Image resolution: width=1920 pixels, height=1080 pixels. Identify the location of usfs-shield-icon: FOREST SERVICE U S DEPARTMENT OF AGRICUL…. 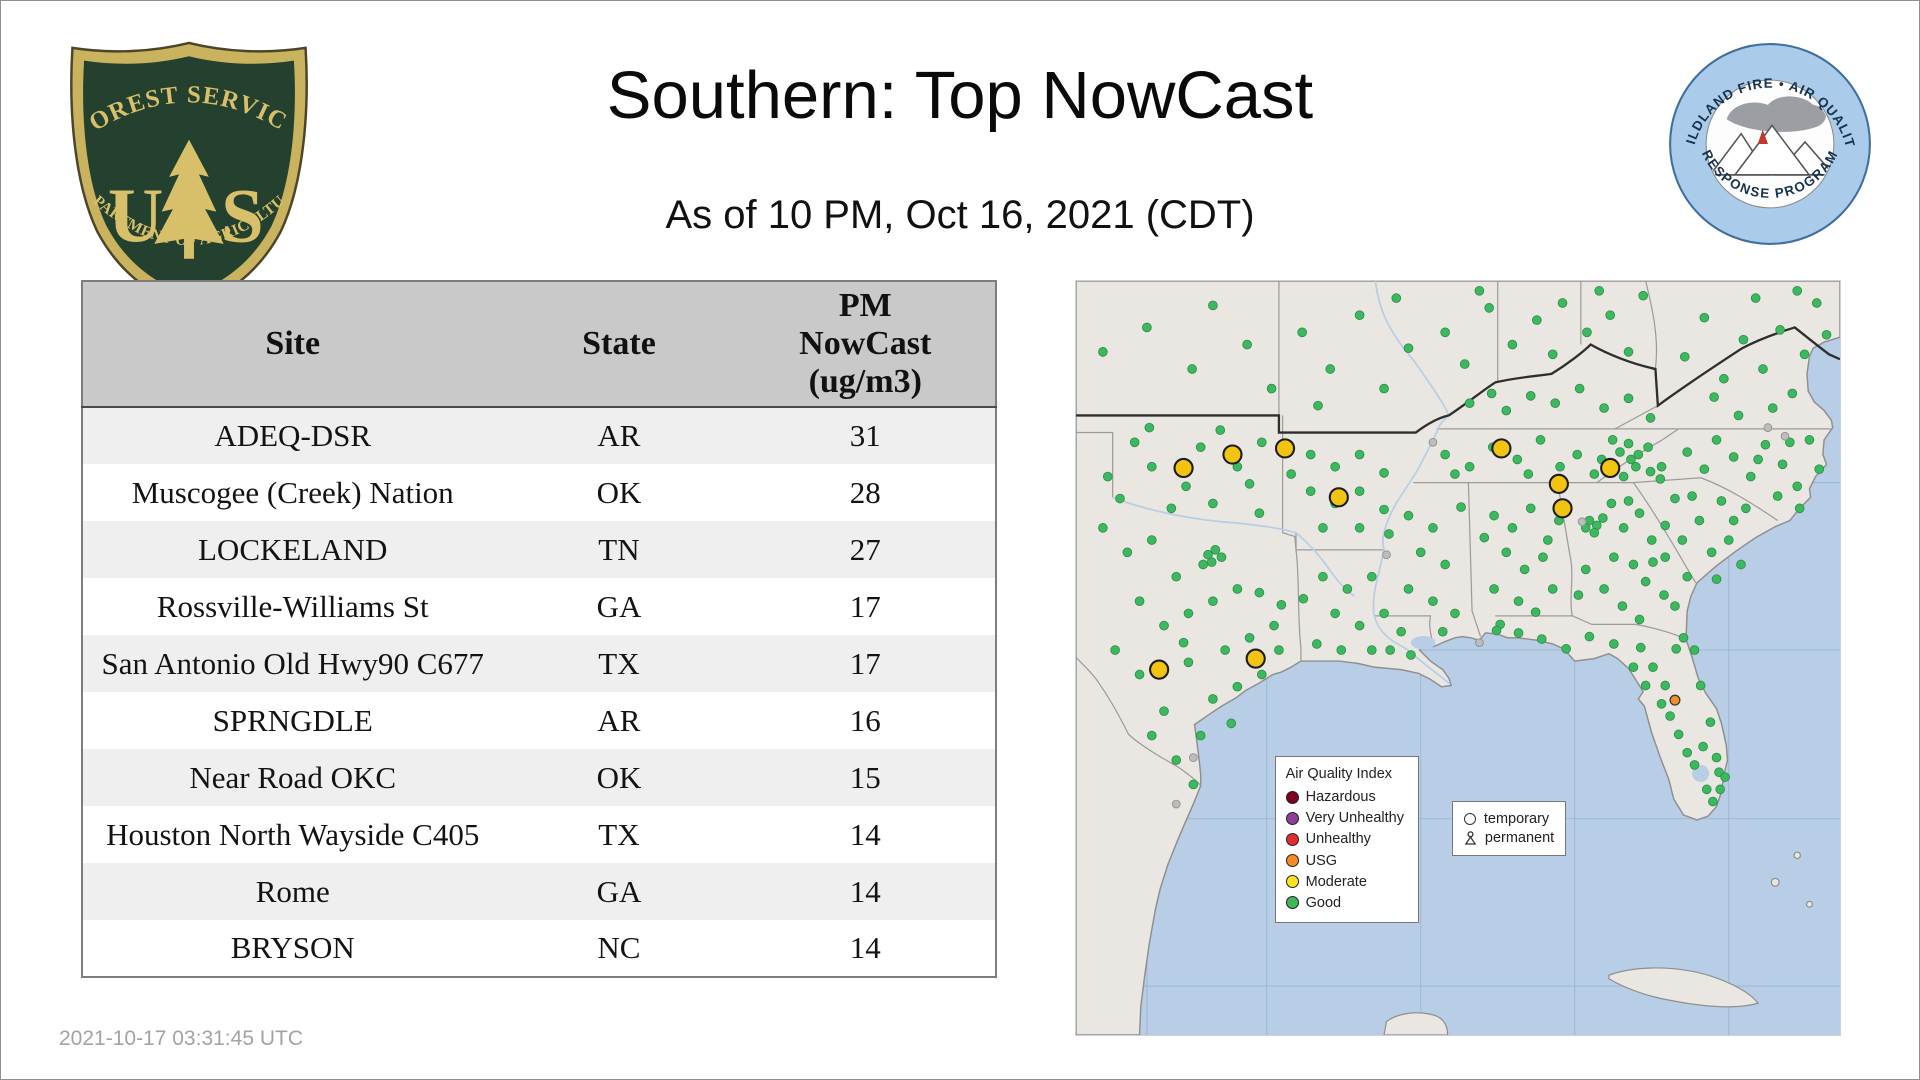
(186, 172).